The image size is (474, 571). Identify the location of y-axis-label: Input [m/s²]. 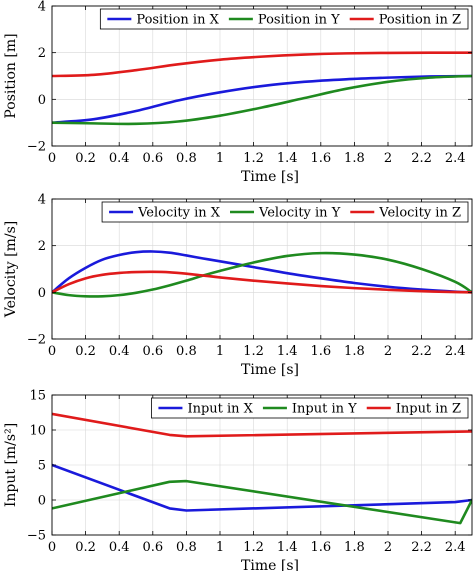
(11, 465).